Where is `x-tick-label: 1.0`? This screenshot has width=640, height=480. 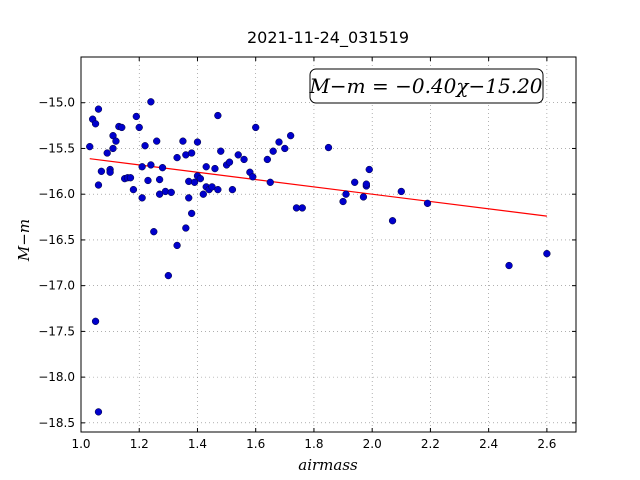 x-tick-label: 1.0 is located at coordinates (80, 444).